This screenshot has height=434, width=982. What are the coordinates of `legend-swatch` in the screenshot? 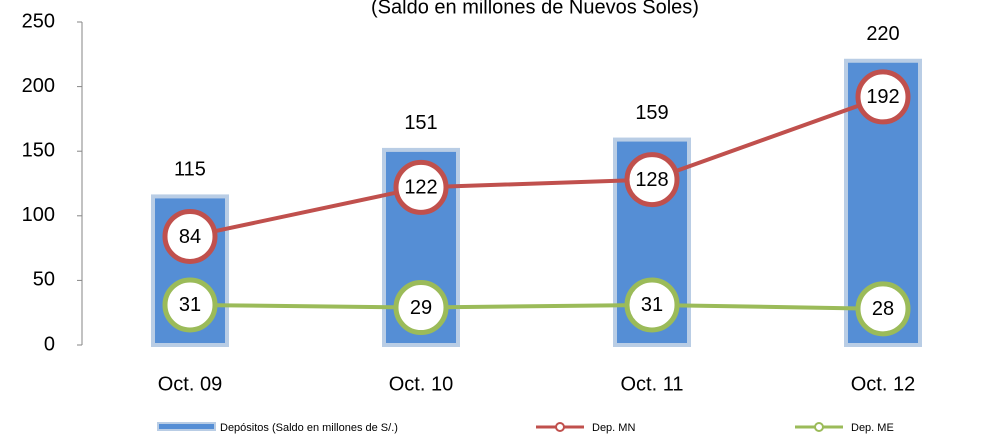 It's located at (186, 426).